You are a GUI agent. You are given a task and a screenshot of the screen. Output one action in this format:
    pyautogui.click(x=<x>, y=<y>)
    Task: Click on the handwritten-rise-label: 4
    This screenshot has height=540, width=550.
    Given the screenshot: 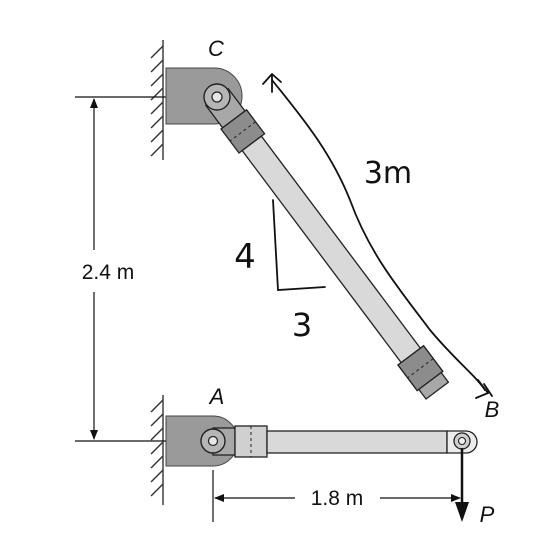 What is the action you would take?
    pyautogui.click(x=245, y=257)
    